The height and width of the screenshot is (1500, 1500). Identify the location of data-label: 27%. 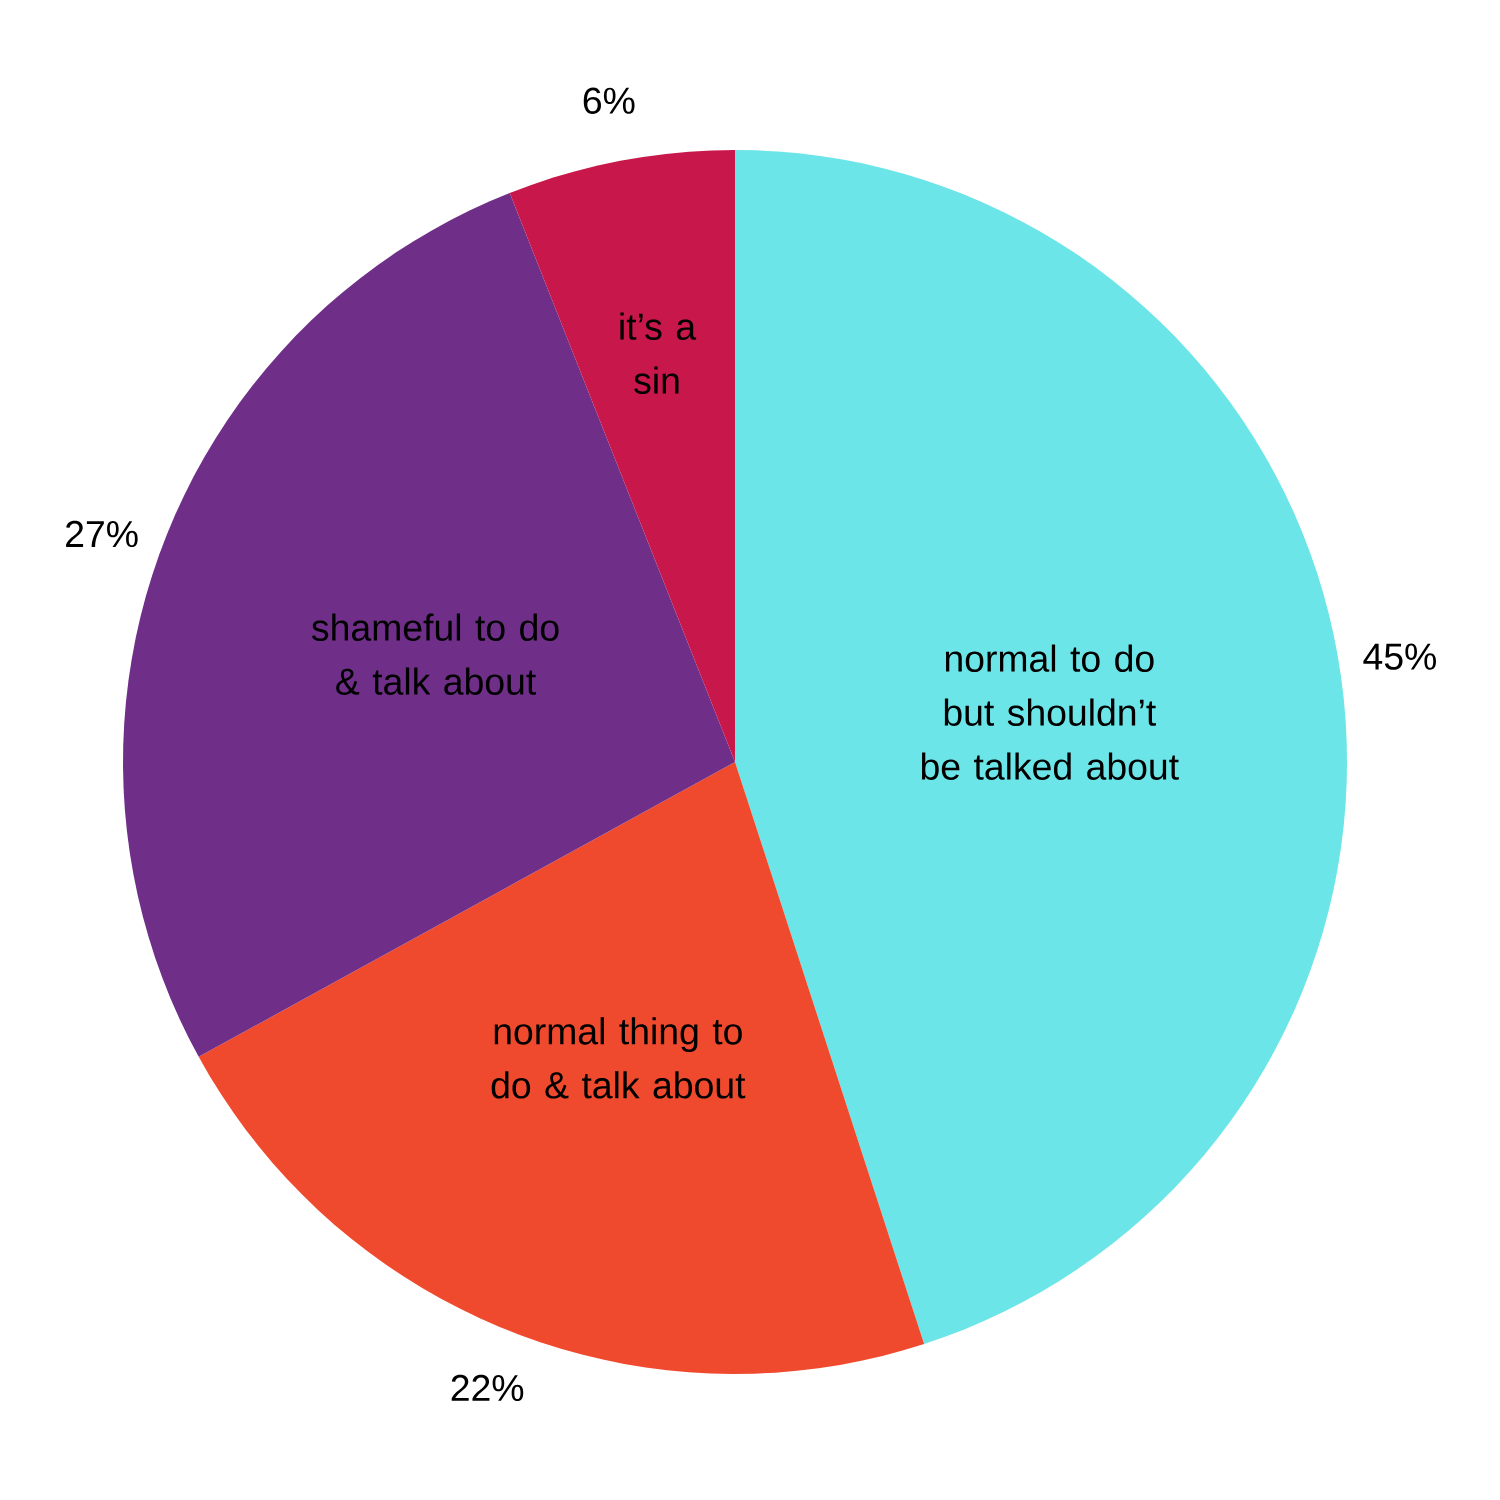
(102, 534).